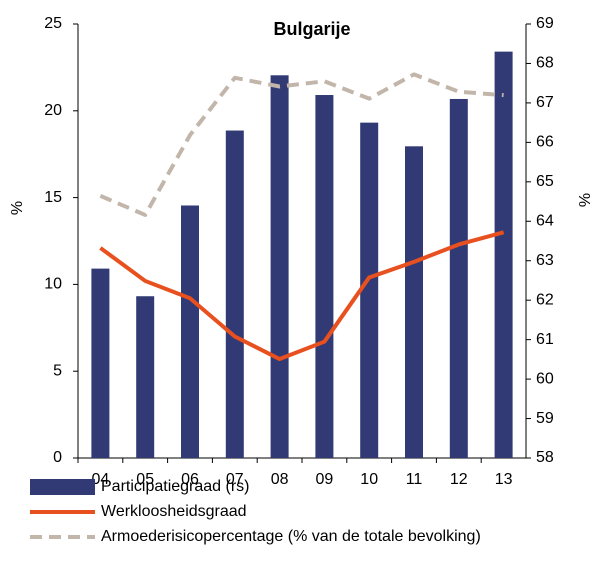 This screenshot has height=572, width=598. Describe the element at coordinates (190, 479) in the screenshot. I see `x-tick-label: 06` at that location.